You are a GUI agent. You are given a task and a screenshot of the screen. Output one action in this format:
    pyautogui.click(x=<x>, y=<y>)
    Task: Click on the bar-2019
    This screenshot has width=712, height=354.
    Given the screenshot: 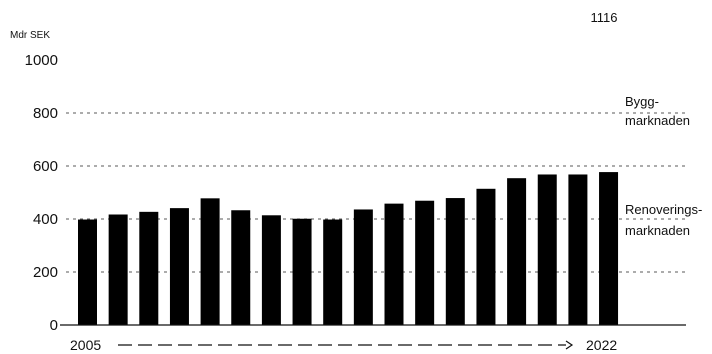 What is the action you would take?
    pyautogui.click(x=517, y=251)
    